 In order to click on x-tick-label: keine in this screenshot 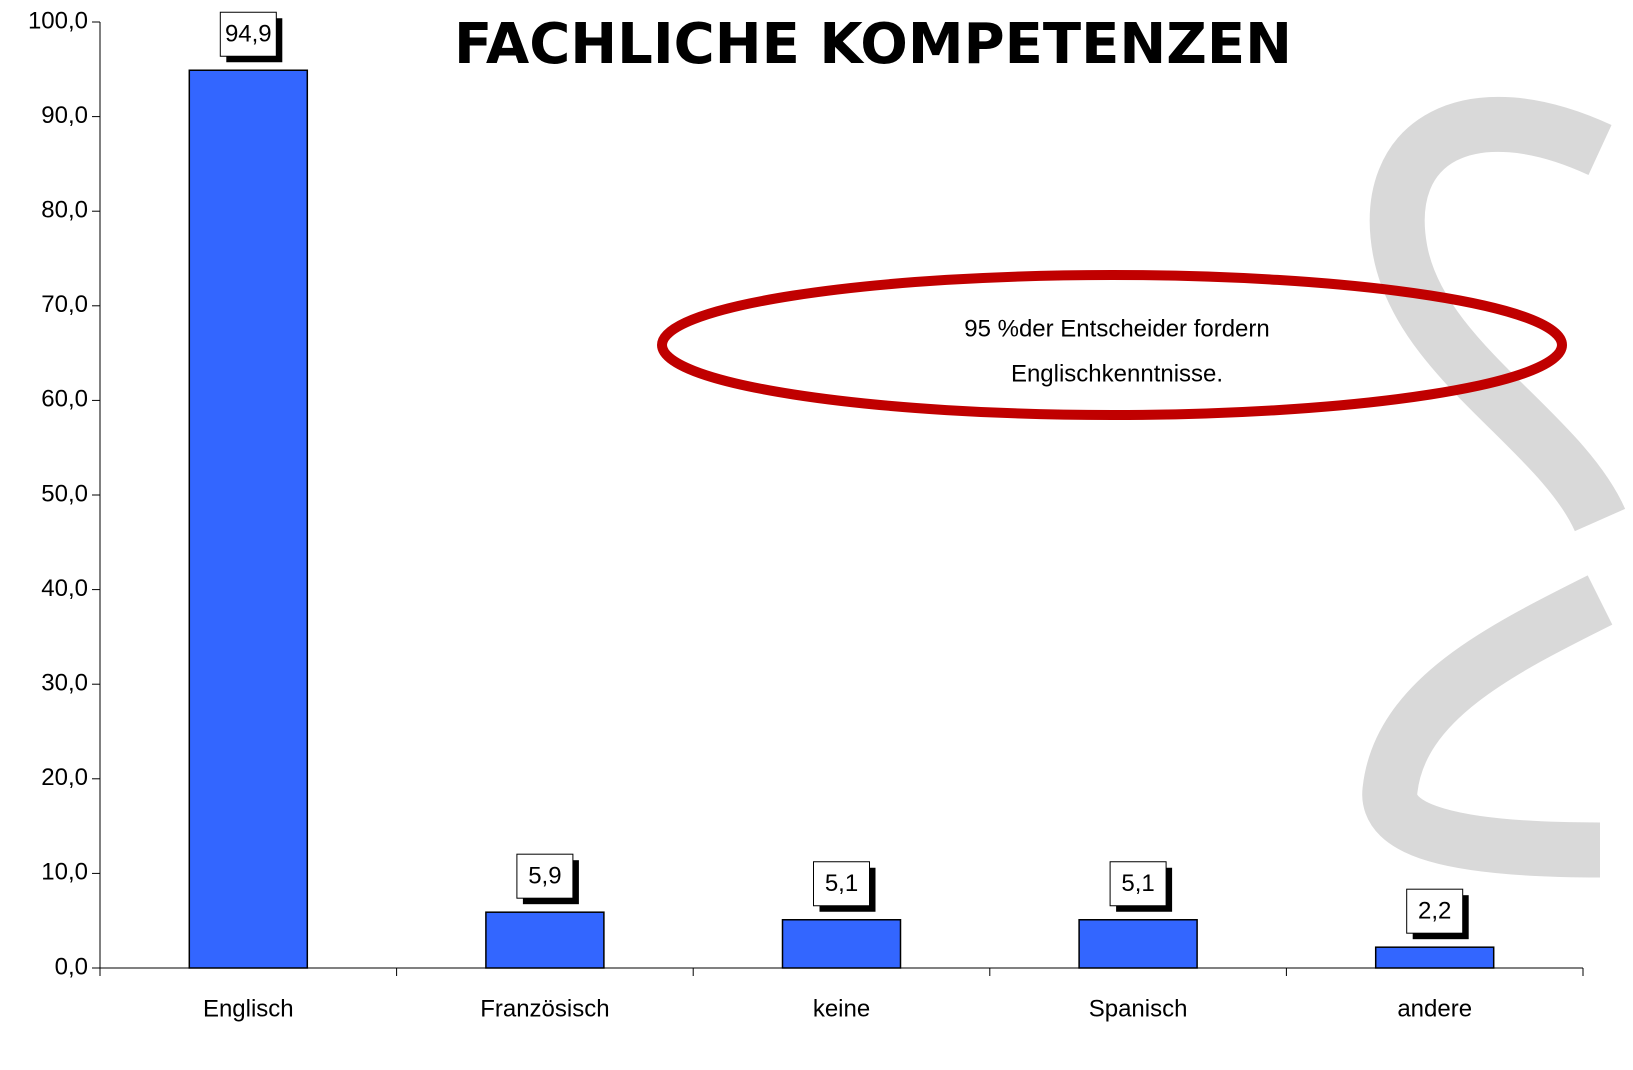, I will do `click(841, 1008)`.